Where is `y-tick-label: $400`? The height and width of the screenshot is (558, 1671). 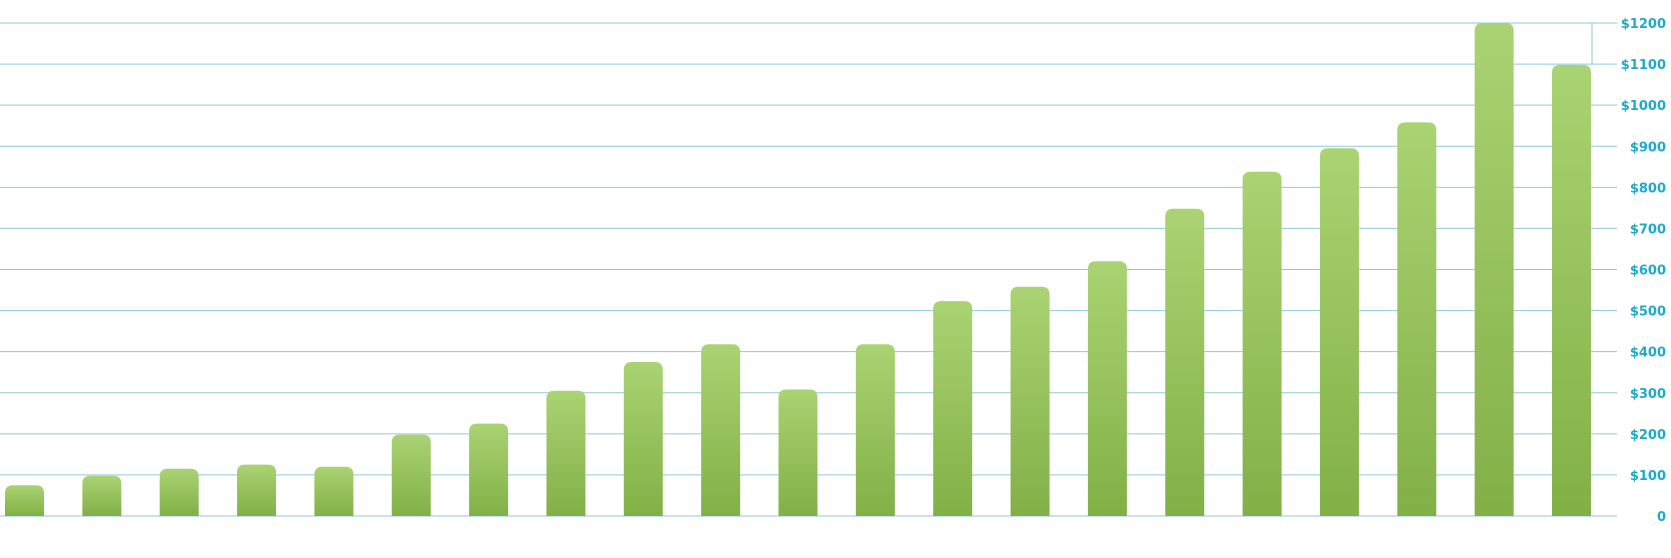 y-tick-label: $400 is located at coordinates (1648, 353).